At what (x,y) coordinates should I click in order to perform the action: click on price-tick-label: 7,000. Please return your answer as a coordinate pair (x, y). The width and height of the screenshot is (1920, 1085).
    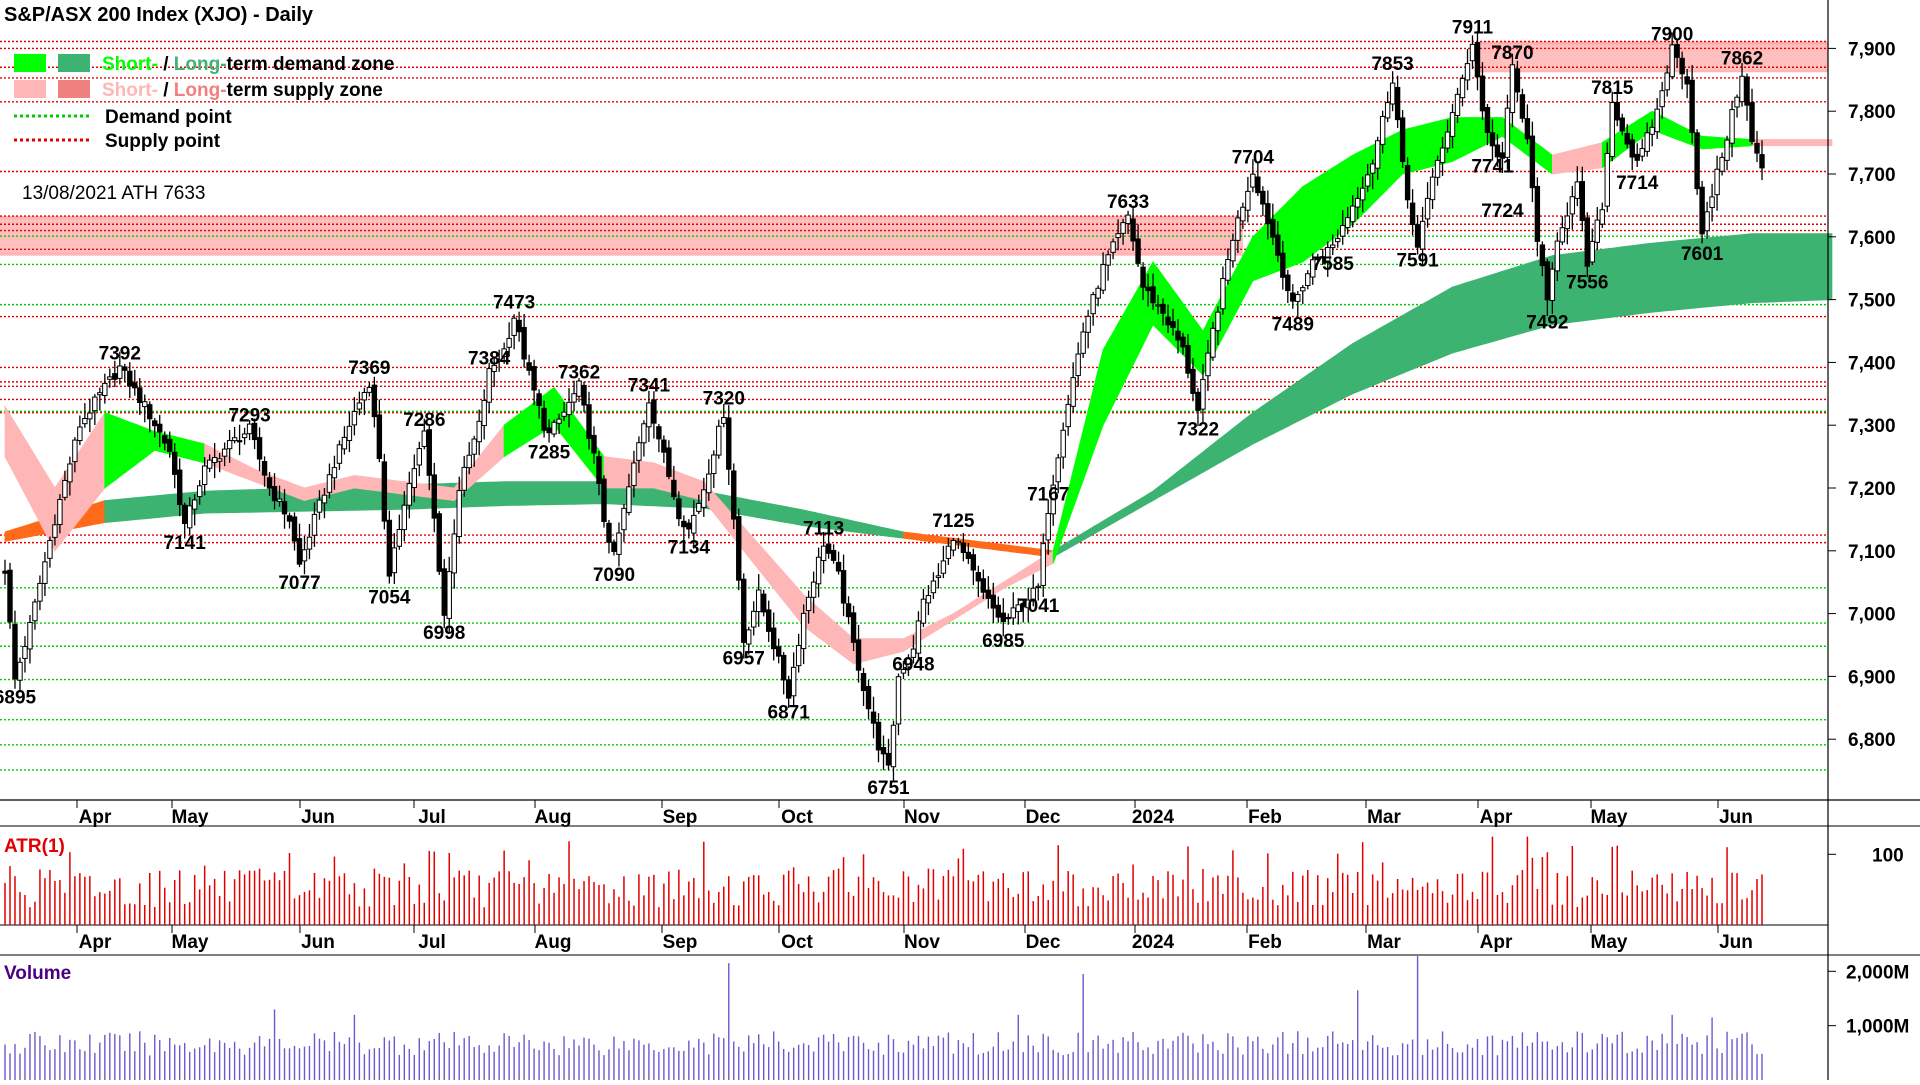
    Looking at the image, I should click on (1872, 615).